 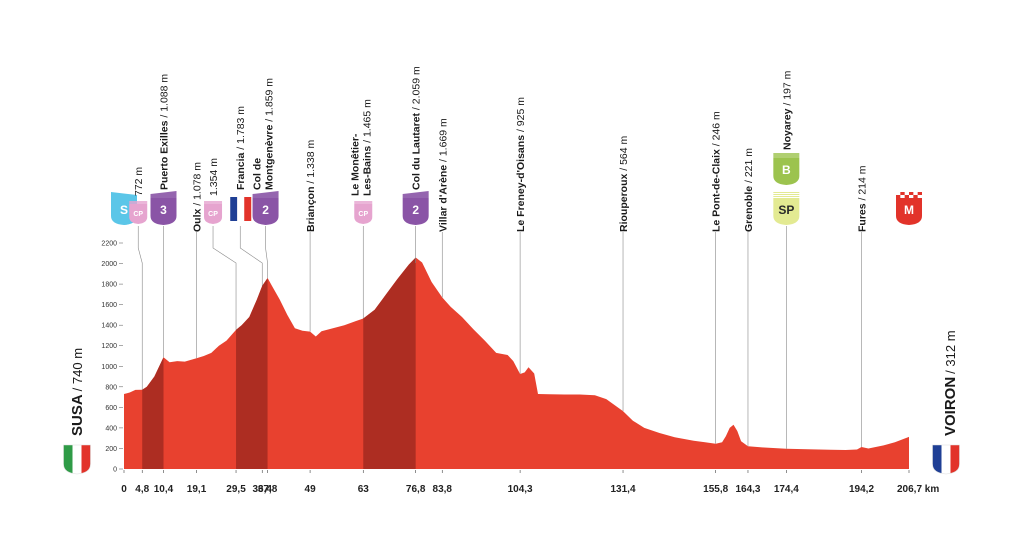 I want to click on badge-label: 3, so click(x=163, y=210).